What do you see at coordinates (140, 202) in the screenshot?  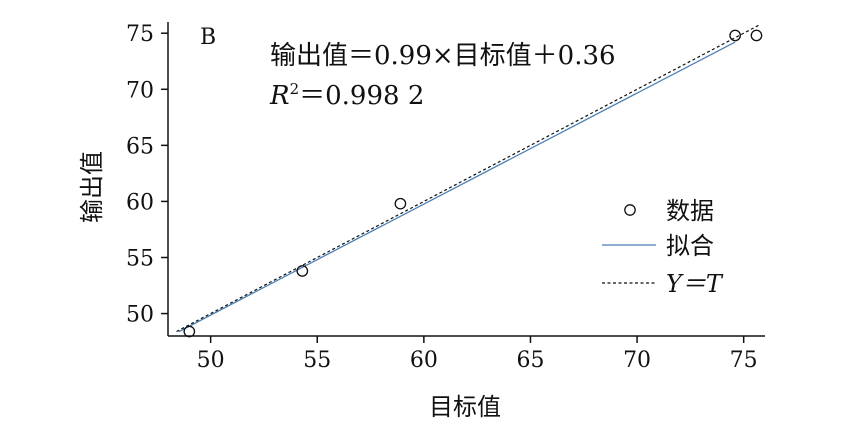 I see `y-tick-label: 60` at bounding box center [140, 202].